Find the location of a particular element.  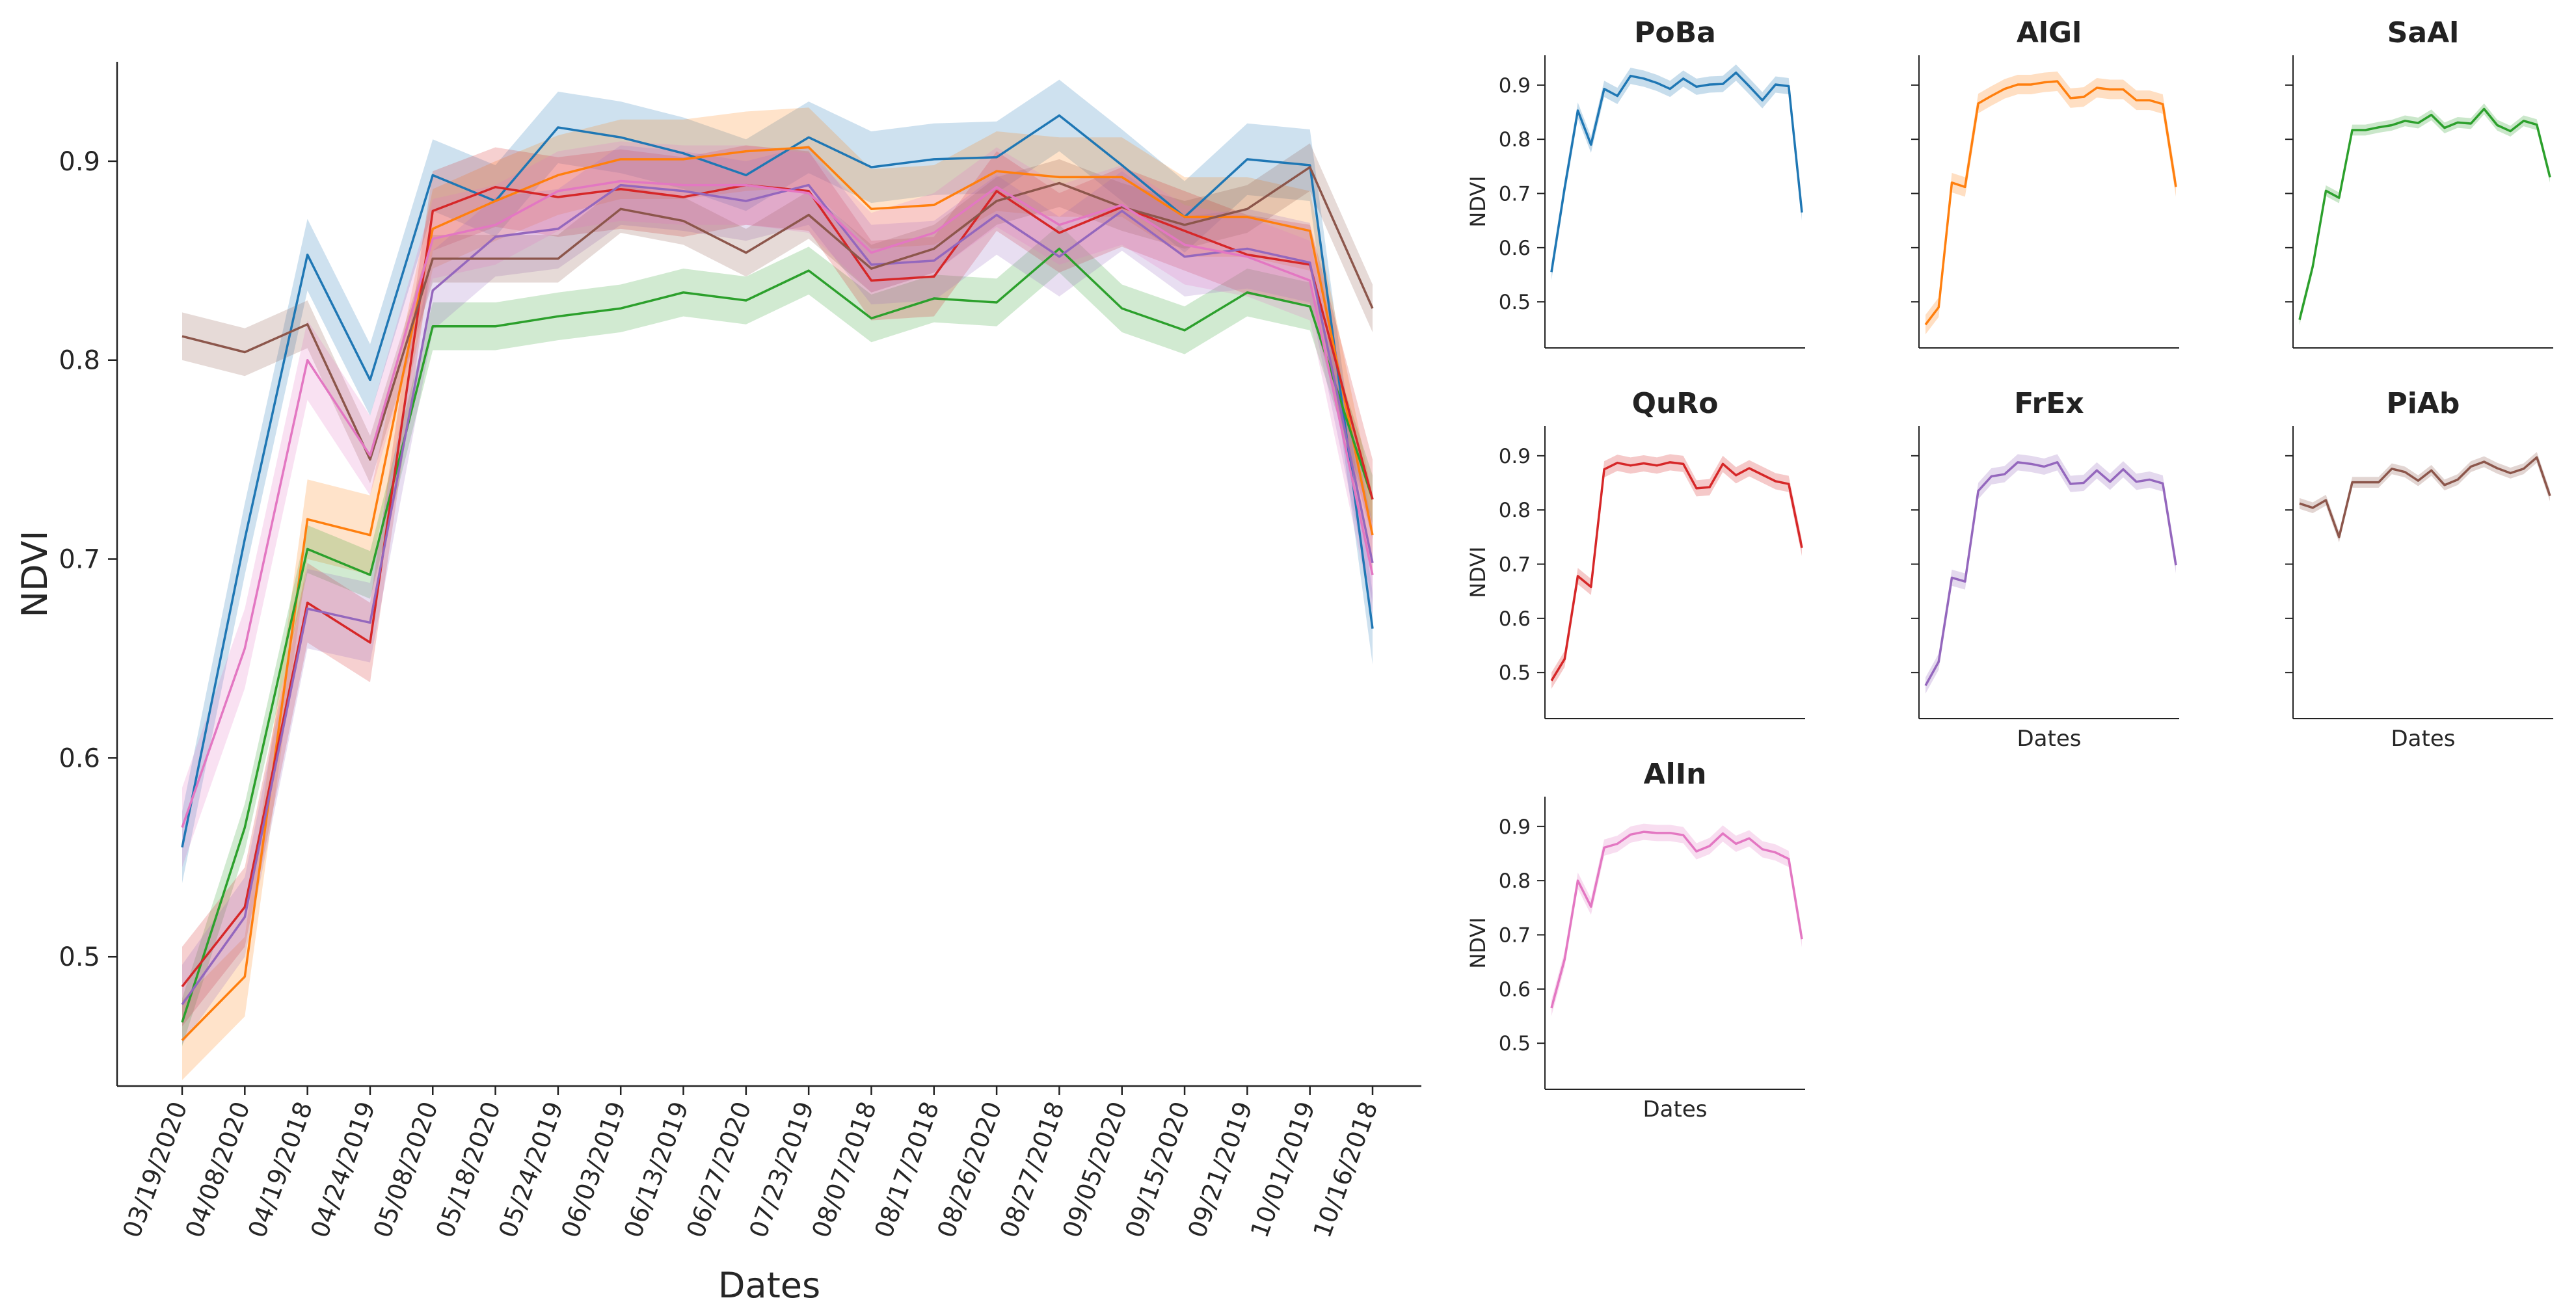

main-x-axis-title: Dates is located at coordinates (769, 1285).